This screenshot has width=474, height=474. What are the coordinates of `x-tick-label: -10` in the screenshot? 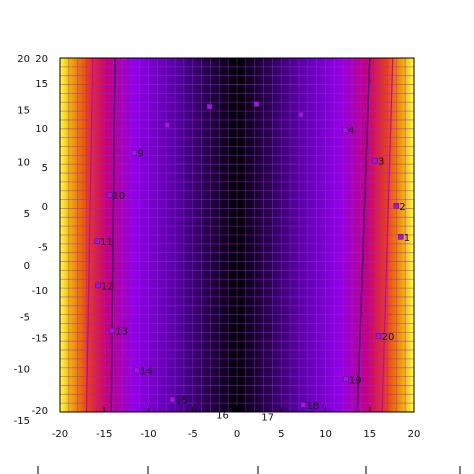 It's located at (148, 434).